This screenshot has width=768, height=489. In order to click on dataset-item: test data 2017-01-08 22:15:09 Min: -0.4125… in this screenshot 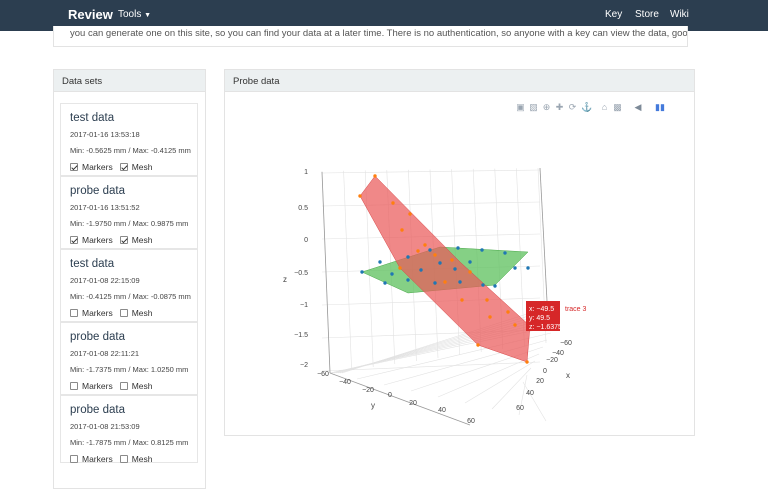, I will do `click(129, 285)`.